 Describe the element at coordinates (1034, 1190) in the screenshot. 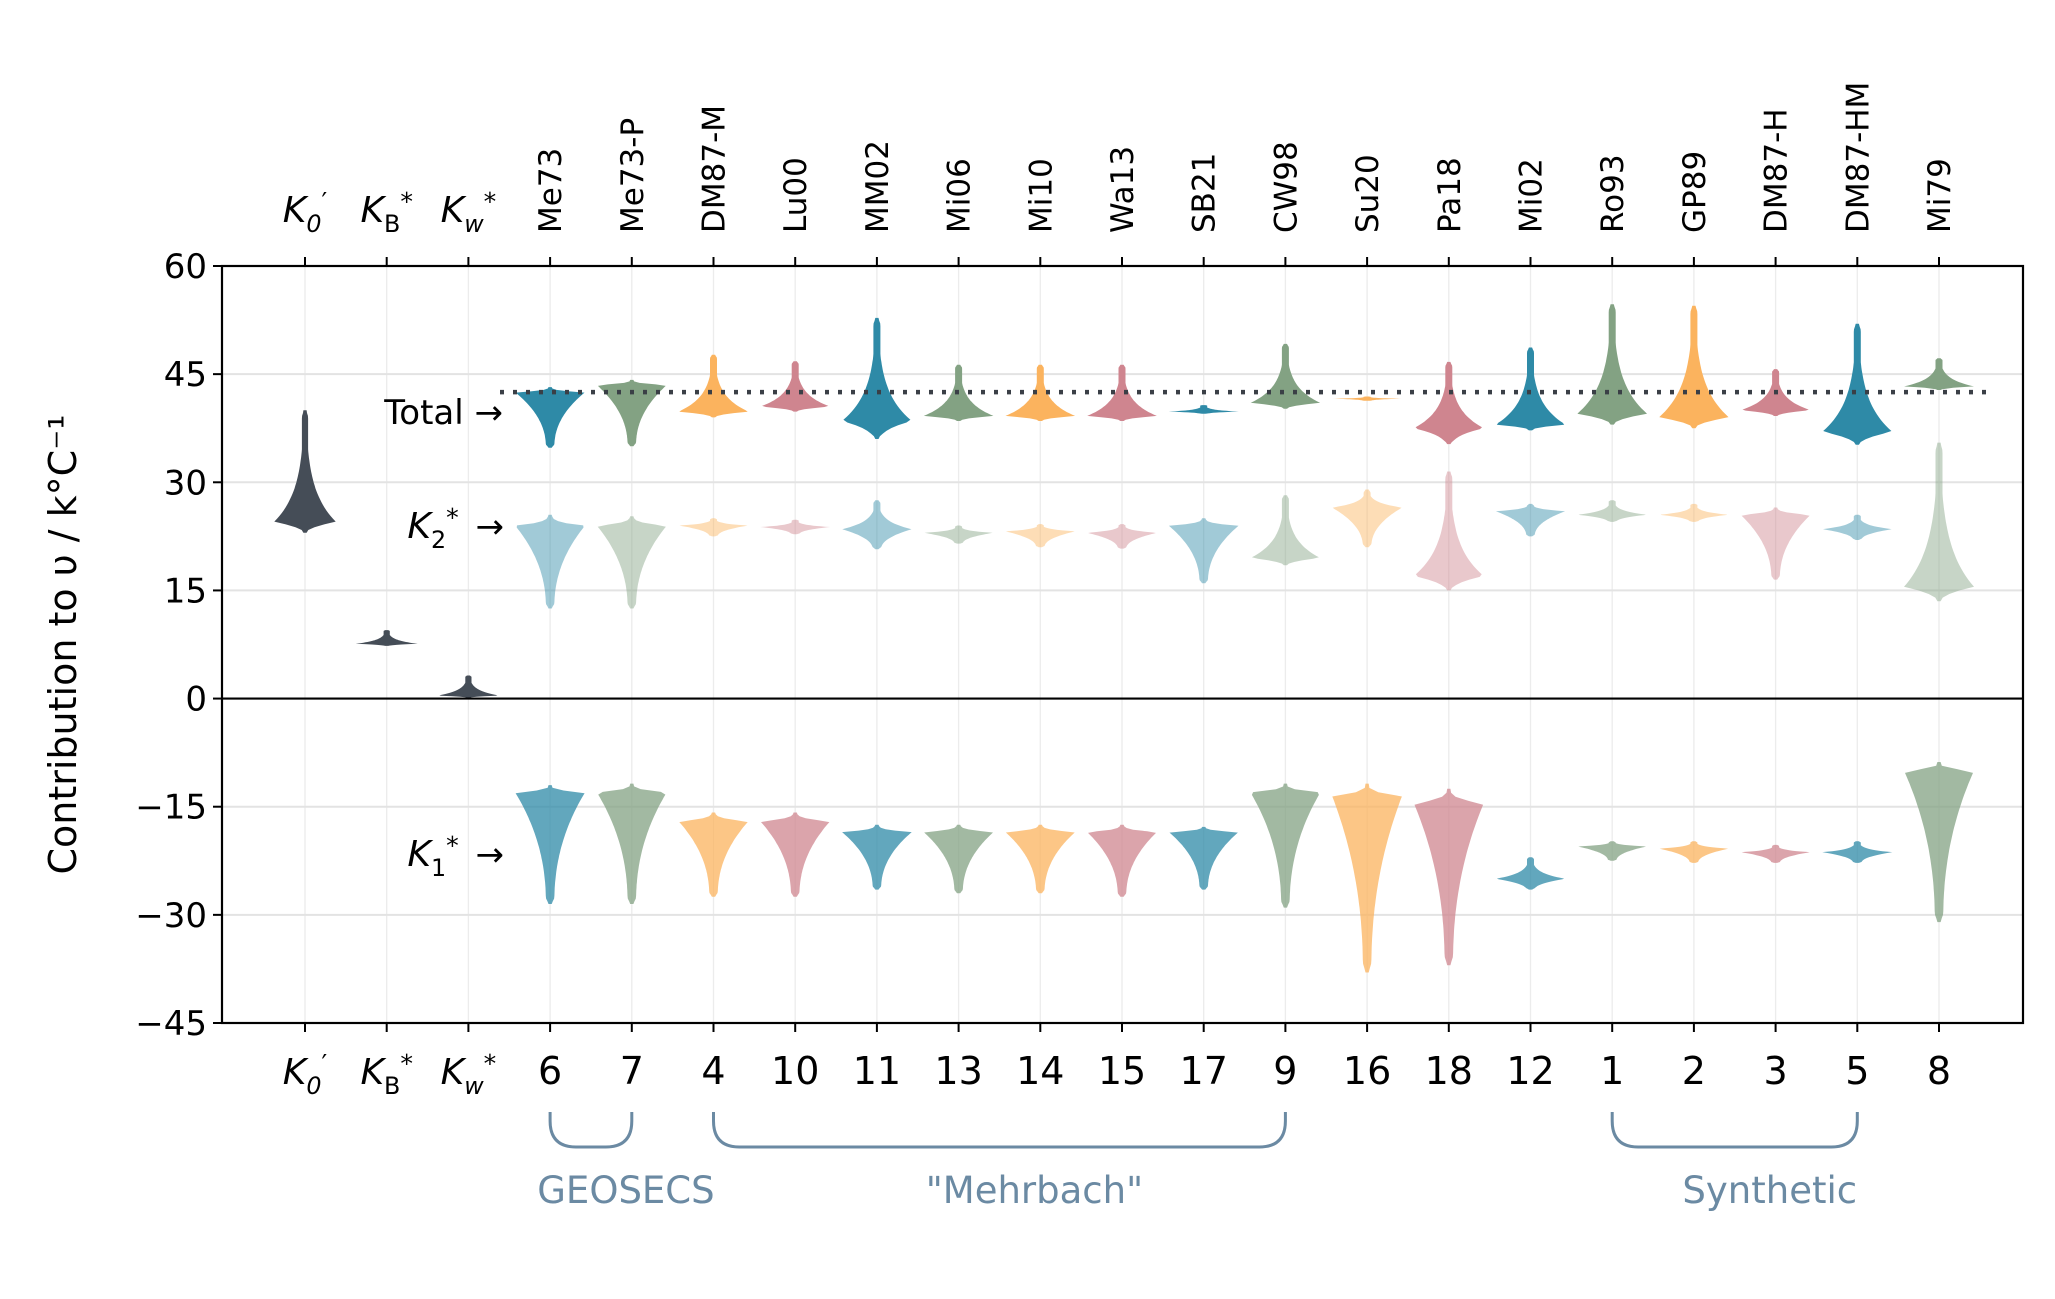

I see `group-label: "Mehrbach"` at that location.